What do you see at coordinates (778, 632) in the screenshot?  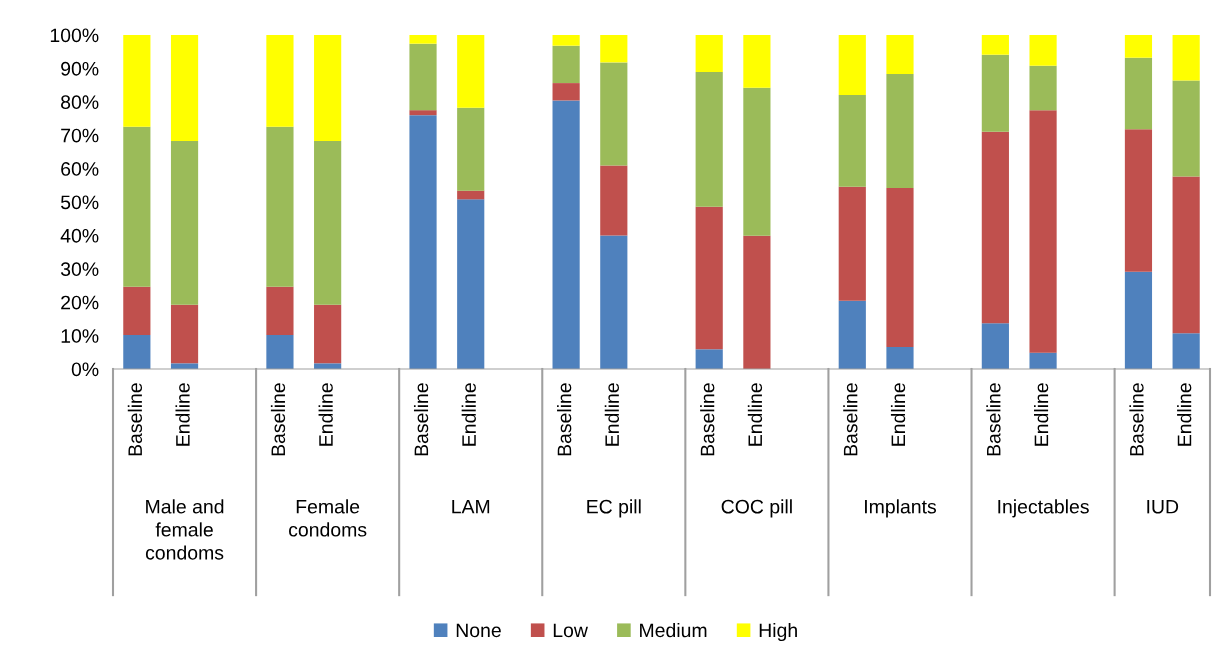 I see `legend-label: High` at bounding box center [778, 632].